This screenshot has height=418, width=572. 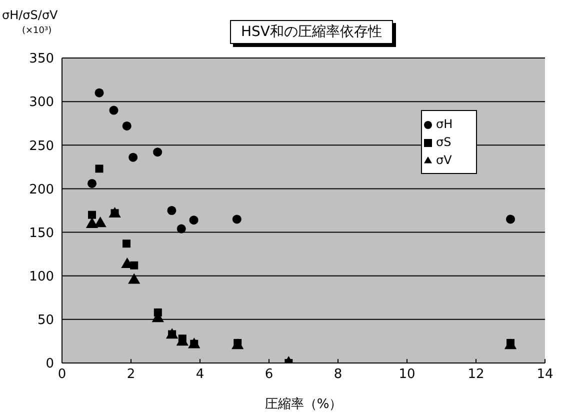 What do you see at coordinates (303, 404) in the screenshot?
I see `x-axis-title: 圧縮率（%）` at bounding box center [303, 404].